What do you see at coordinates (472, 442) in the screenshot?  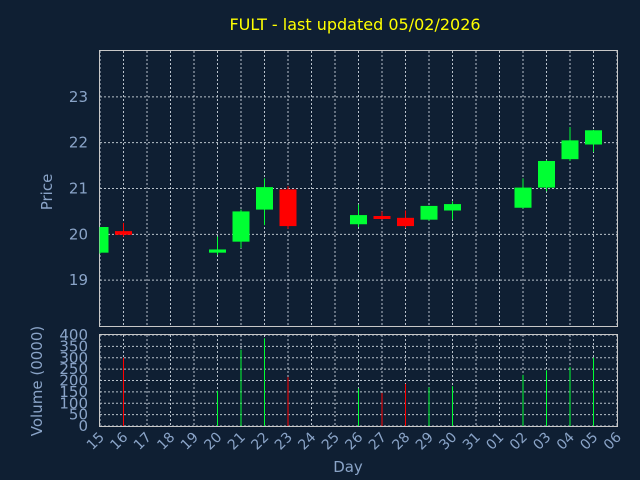 I see `day-tick-label: 31` at bounding box center [472, 442].